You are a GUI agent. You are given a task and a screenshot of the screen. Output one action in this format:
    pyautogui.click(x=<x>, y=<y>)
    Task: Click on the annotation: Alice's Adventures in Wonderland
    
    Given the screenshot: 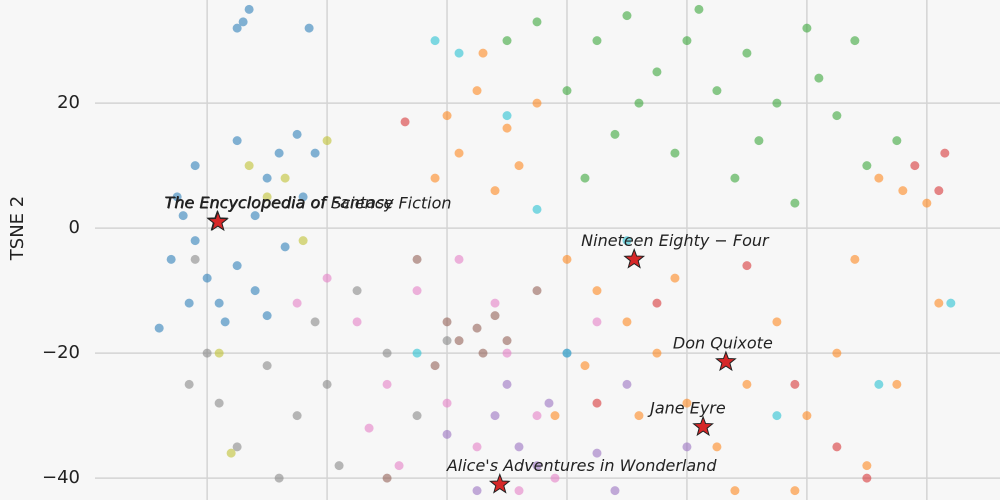 What is the action you would take?
    pyautogui.click(x=581, y=465)
    